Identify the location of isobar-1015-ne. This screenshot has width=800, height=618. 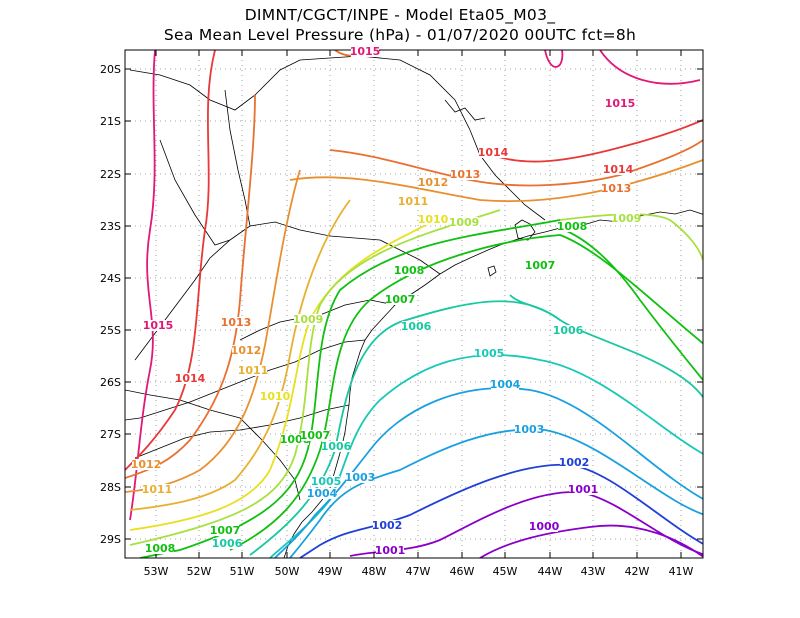
(622, 67).